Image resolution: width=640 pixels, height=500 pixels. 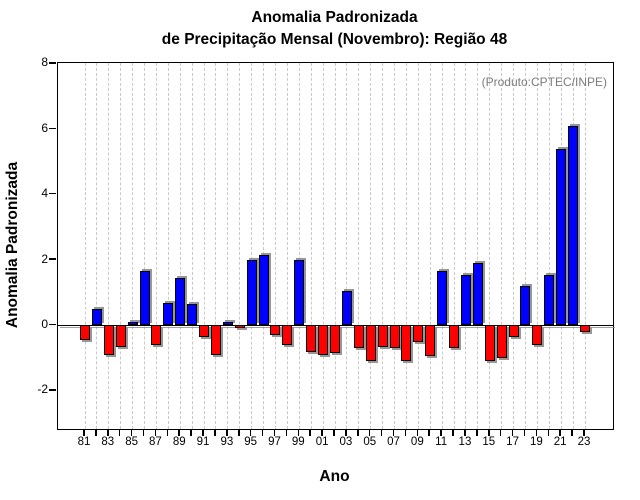 What do you see at coordinates (52, 390) in the screenshot?
I see `y-tick--2` at bounding box center [52, 390].